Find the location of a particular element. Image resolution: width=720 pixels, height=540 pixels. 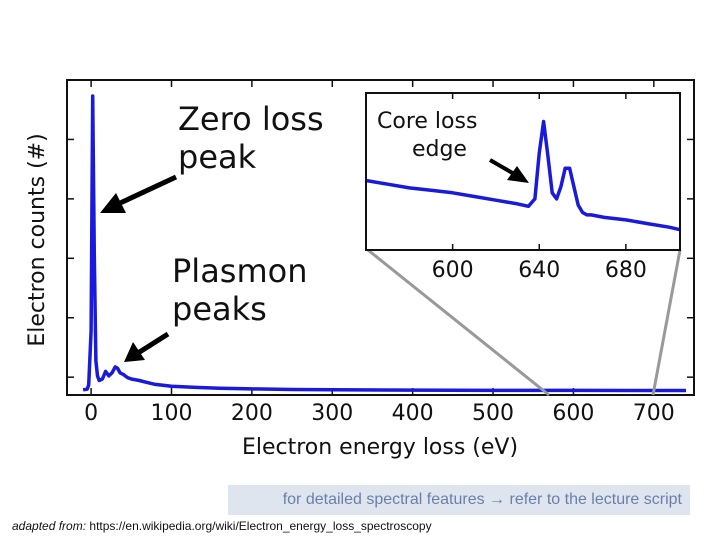

zoom-connector-left is located at coordinates (458, 322).